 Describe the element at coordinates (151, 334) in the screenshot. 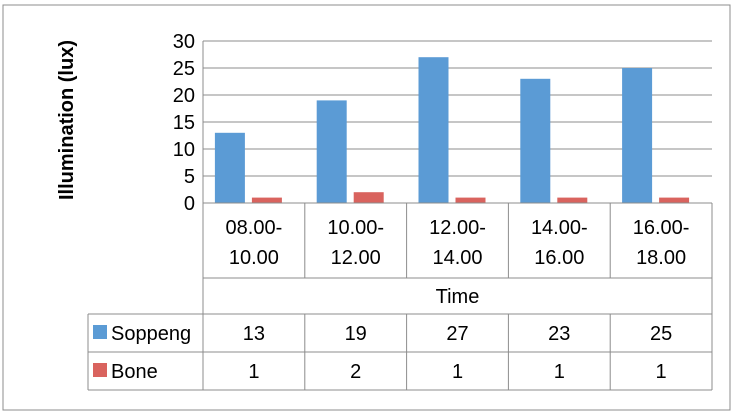

I see `legend-label-soppeng: Soppeng` at that location.